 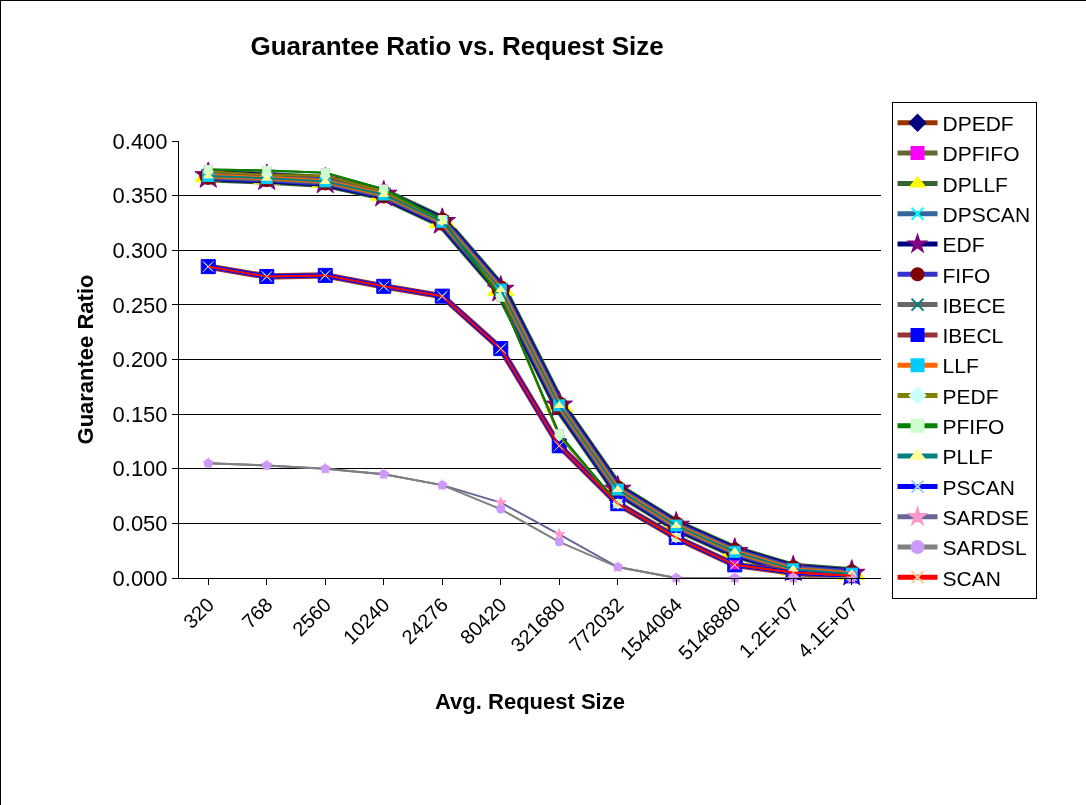 I want to click on y-tick-label: 0.000, so click(x=140, y=578).